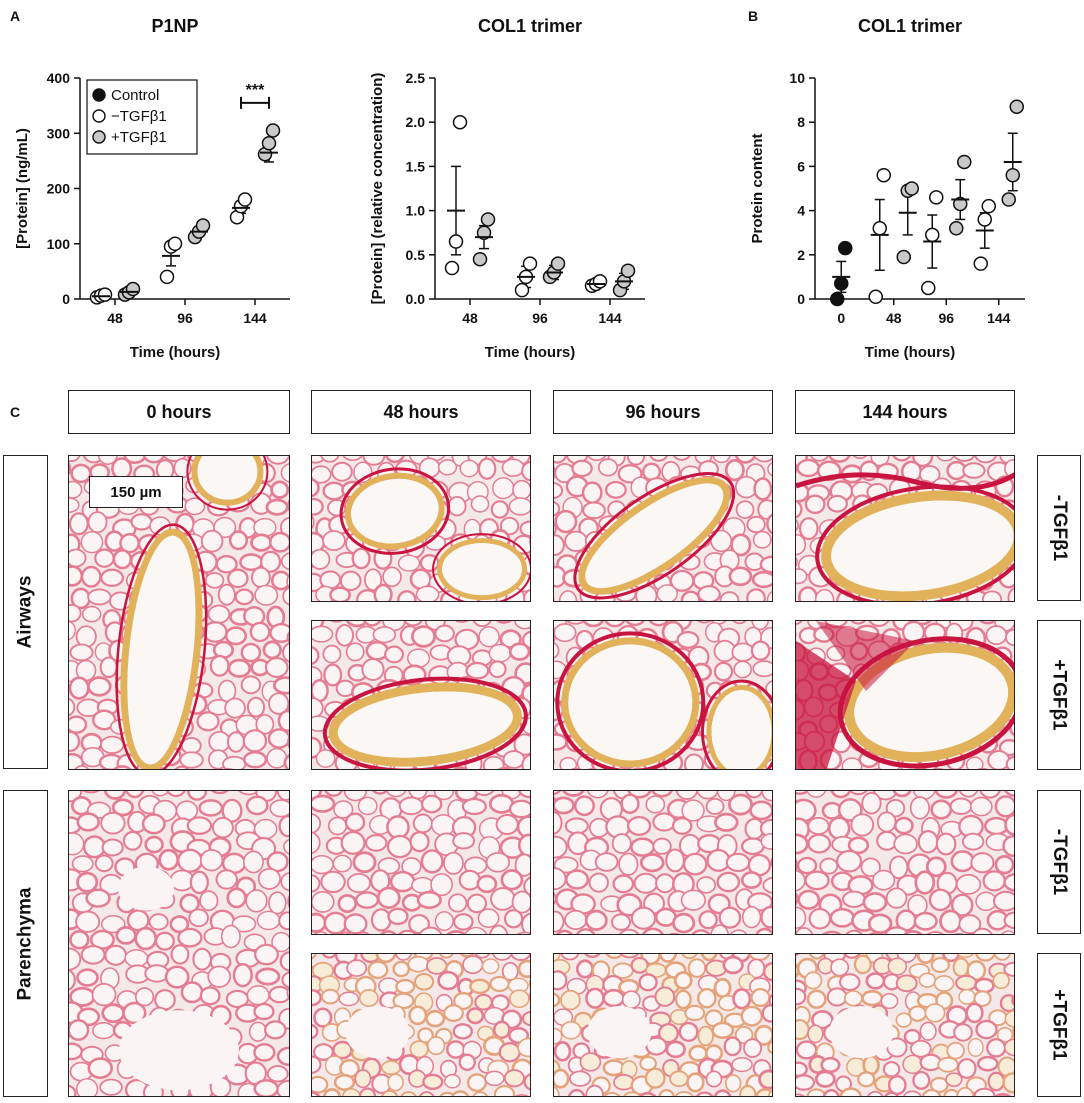 Image resolution: width=1084 pixels, height=1103 pixels. What do you see at coordinates (416, 255) in the screenshot?
I see `y-tick-label: 0.5` at bounding box center [416, 255].